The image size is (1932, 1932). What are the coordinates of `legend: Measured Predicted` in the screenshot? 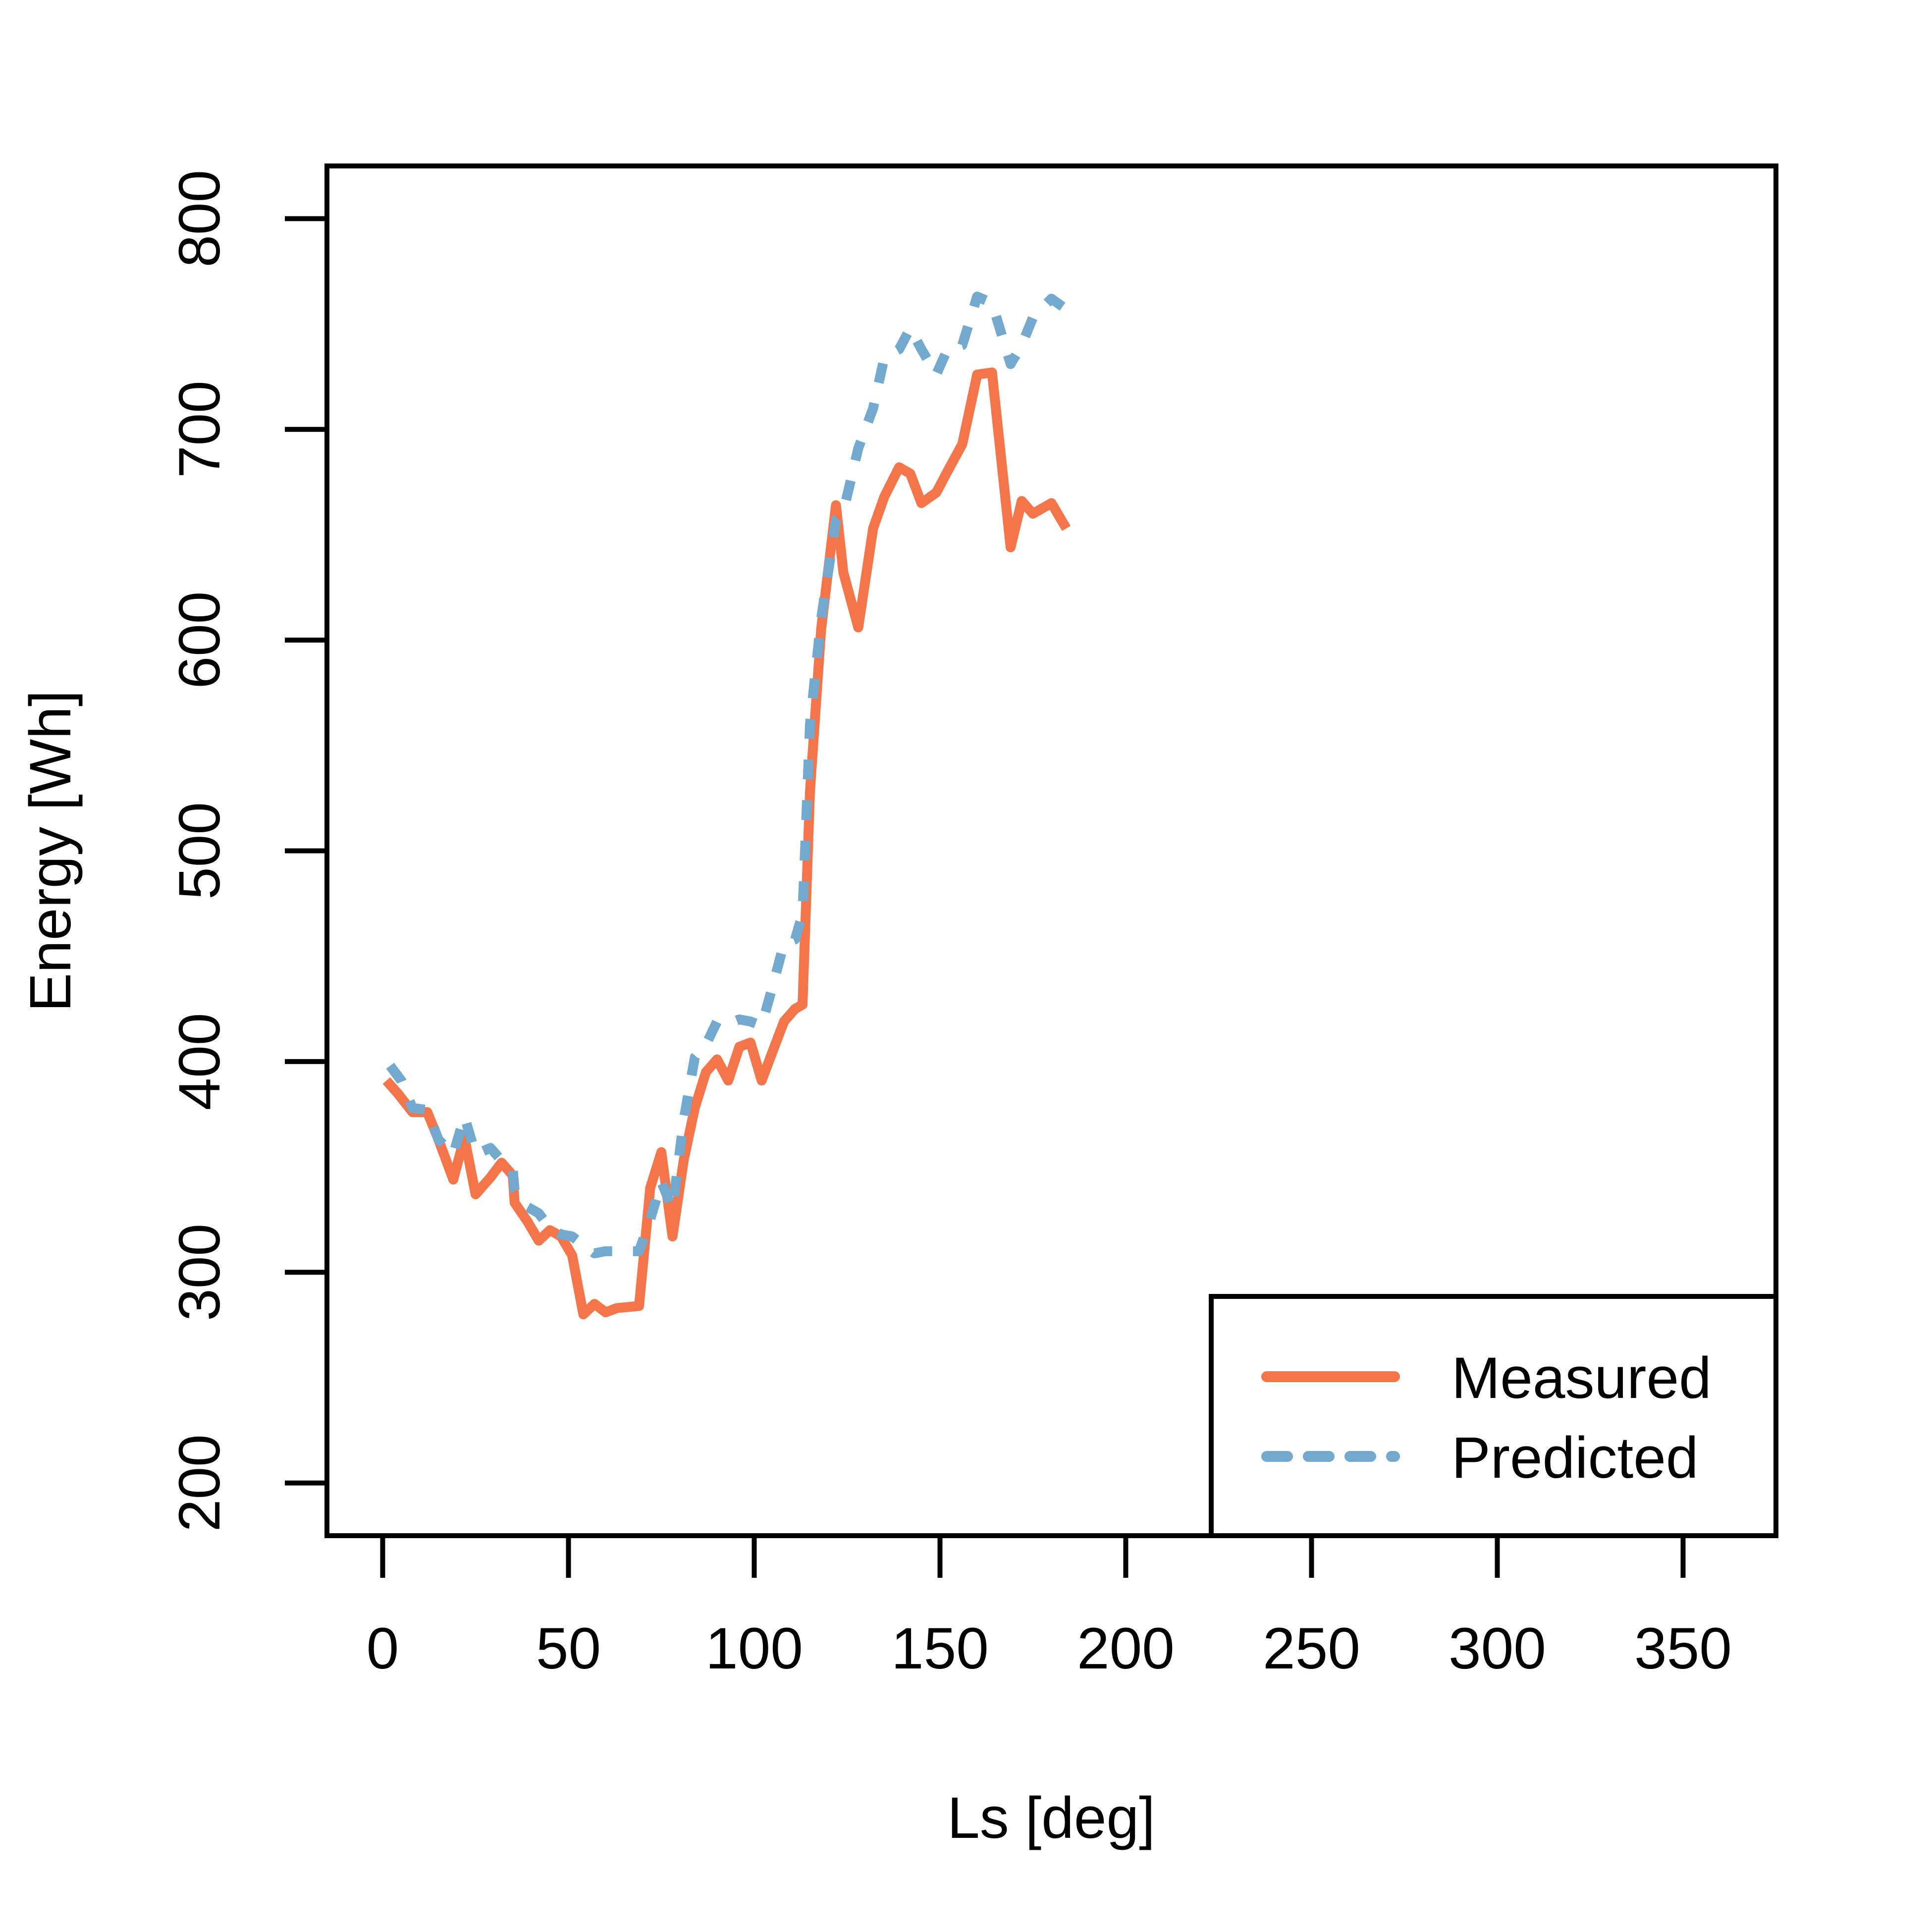 It's located at (1493, 1416).